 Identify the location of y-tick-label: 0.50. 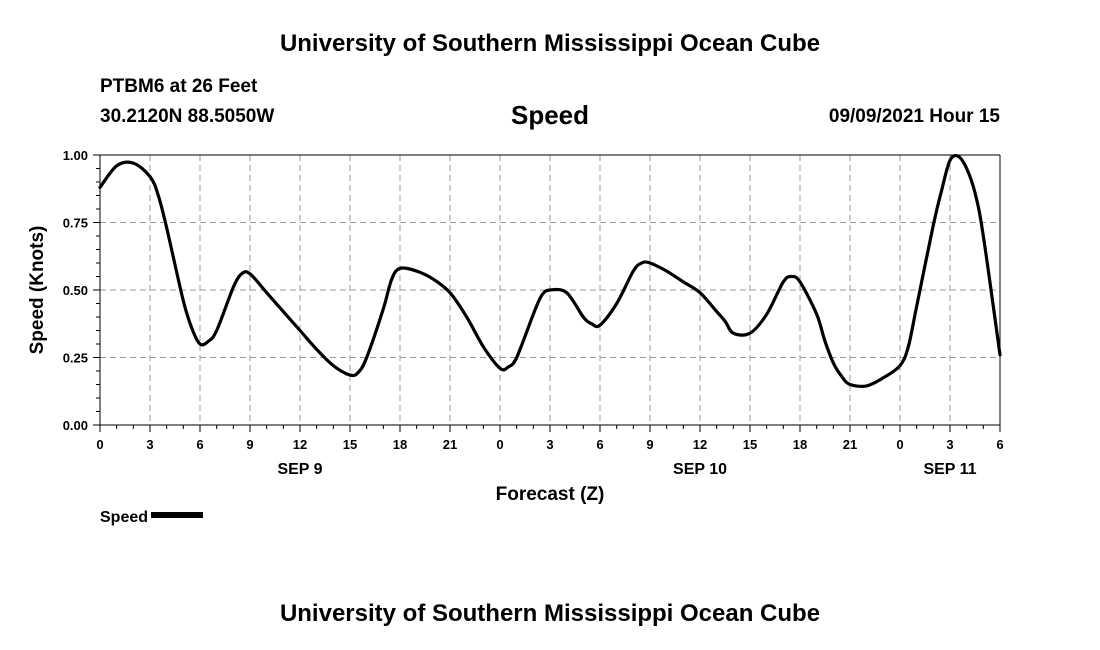
(75, 290).